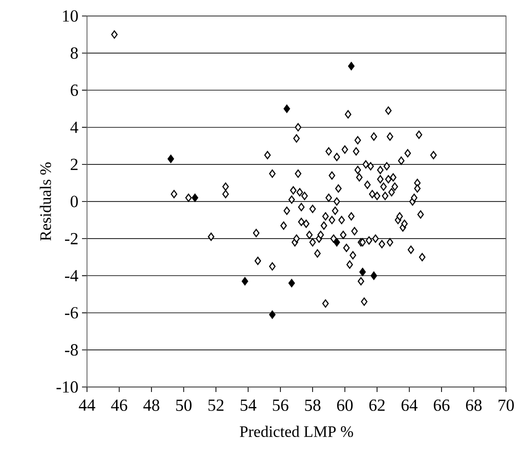 The width and height of the screenshot is (522, 460). I want to click on x-tick-label: 46, so click(119, 405).